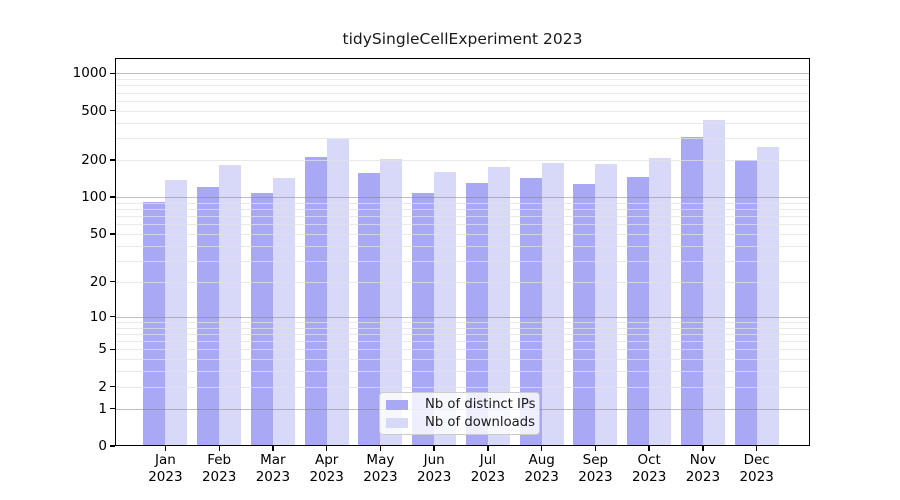 The height and width of the screenshot is (500, 900). Describe the element at coordinates (595, 468) in the screenshot. I see `x-tick-label-sep-2023: Sep 2023` at that location.